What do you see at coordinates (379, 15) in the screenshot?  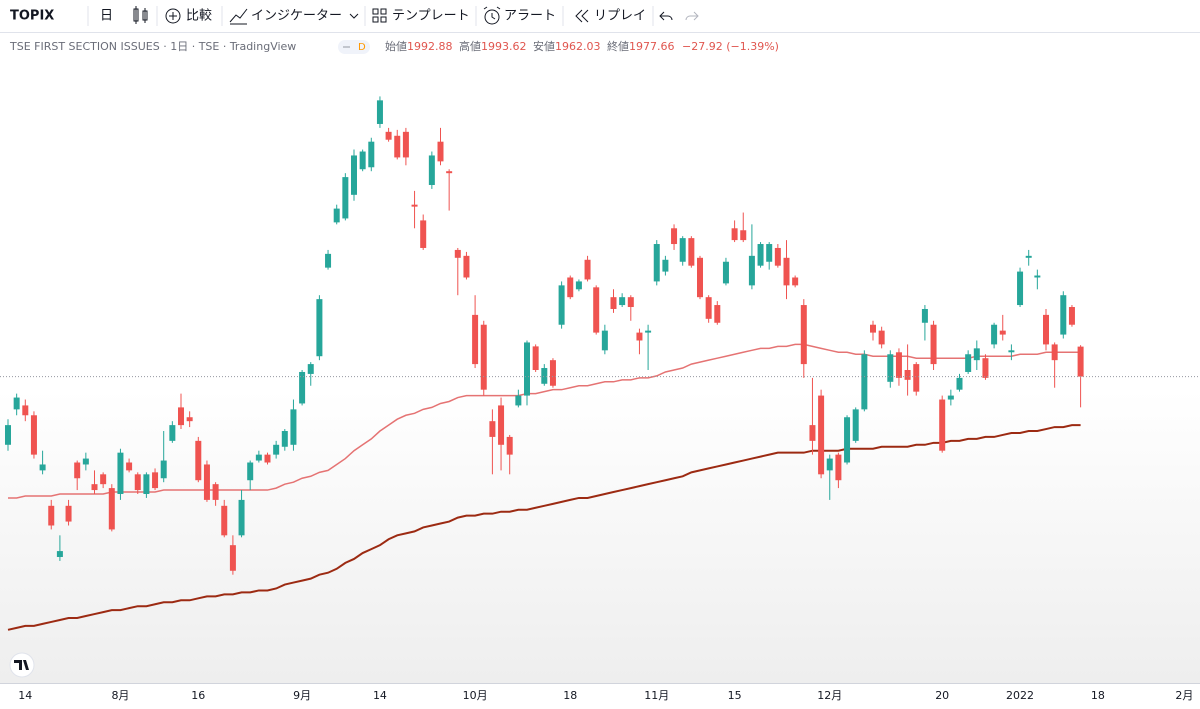 I see `templates-icon` at bounding box center [379, 15].